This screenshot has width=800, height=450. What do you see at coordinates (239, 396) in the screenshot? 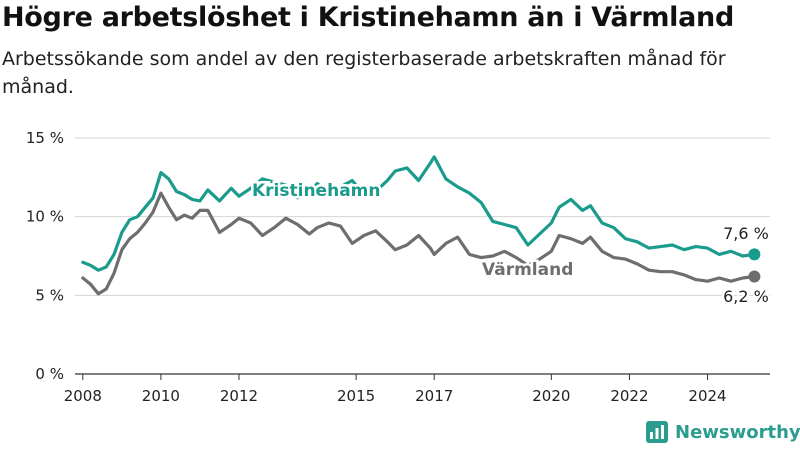
I see `x-tick-label: 2012` at bounding box center [239, 396].